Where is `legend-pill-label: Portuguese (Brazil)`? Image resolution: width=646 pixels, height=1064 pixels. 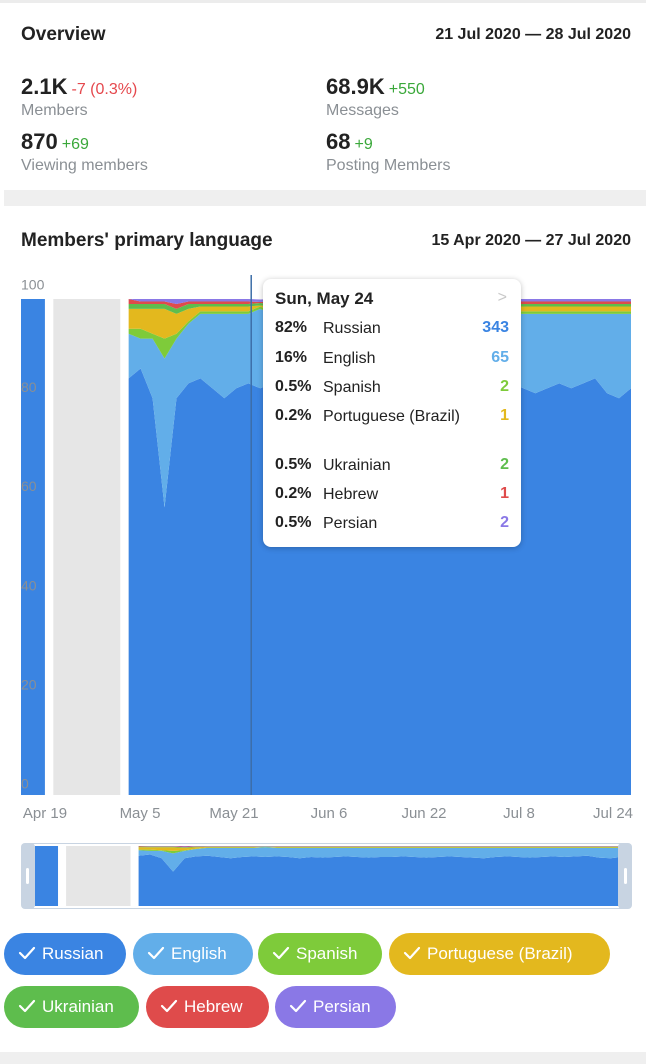 legend-pill-label: Portuguese (Brazil) is located at coordinates (500, 953).